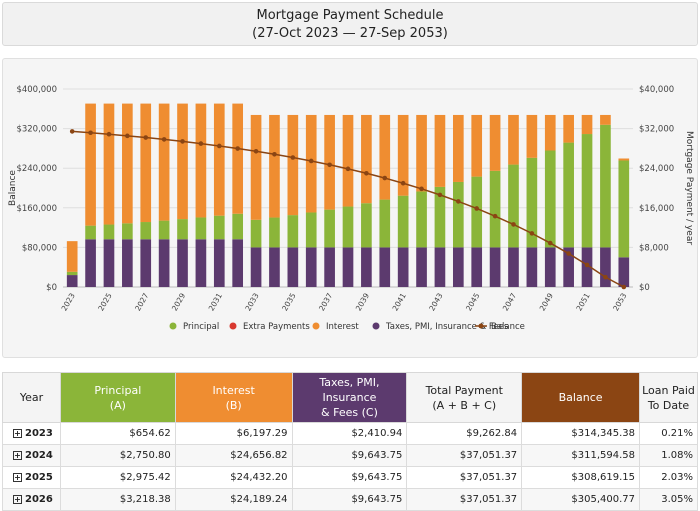  I want to click on page-title: Mortgage Payment Schedule, so click(350, 15).